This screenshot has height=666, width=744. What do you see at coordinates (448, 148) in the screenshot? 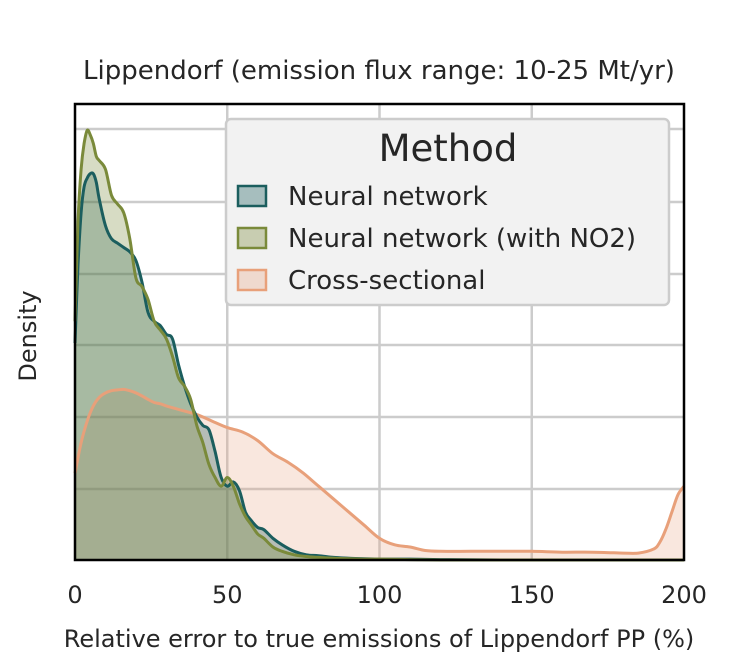
I see `legend-title: Method` at bounding box center [448, 148].